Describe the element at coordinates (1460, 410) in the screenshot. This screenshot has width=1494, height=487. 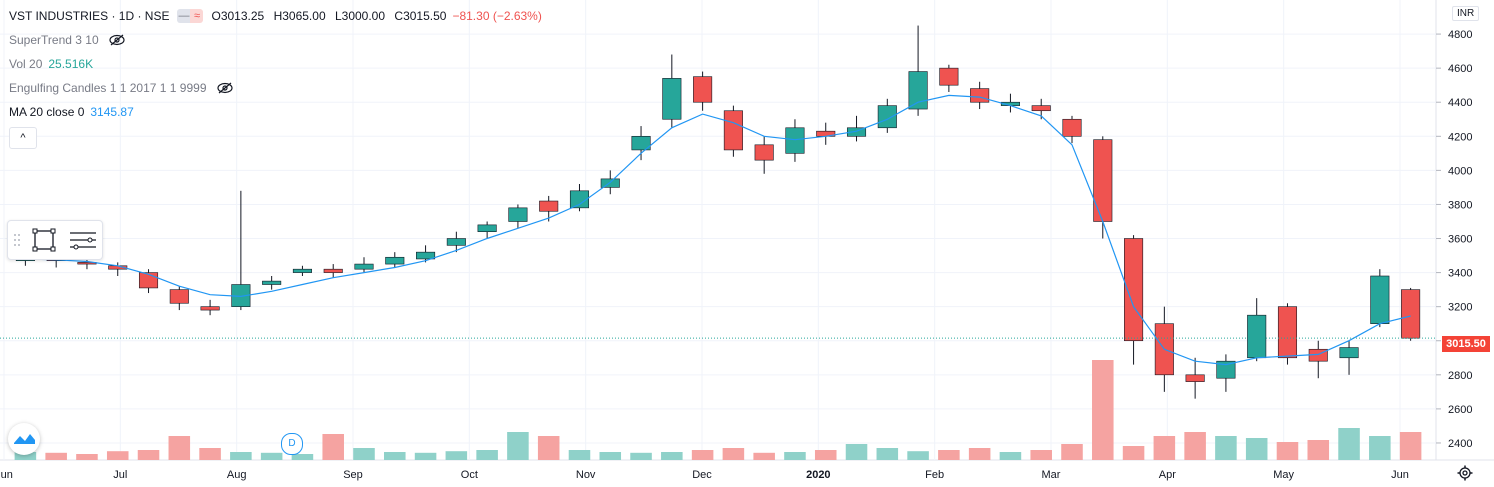
I see `y-tick-label: 2600` at that location.